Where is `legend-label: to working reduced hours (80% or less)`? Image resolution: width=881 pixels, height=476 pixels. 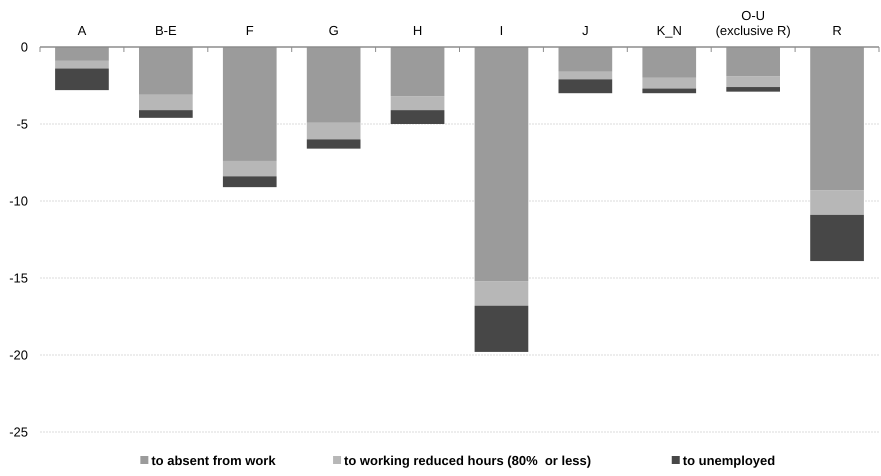 legend-label: to working reduced hours (80% or less) is located at coordinates (468, 460).